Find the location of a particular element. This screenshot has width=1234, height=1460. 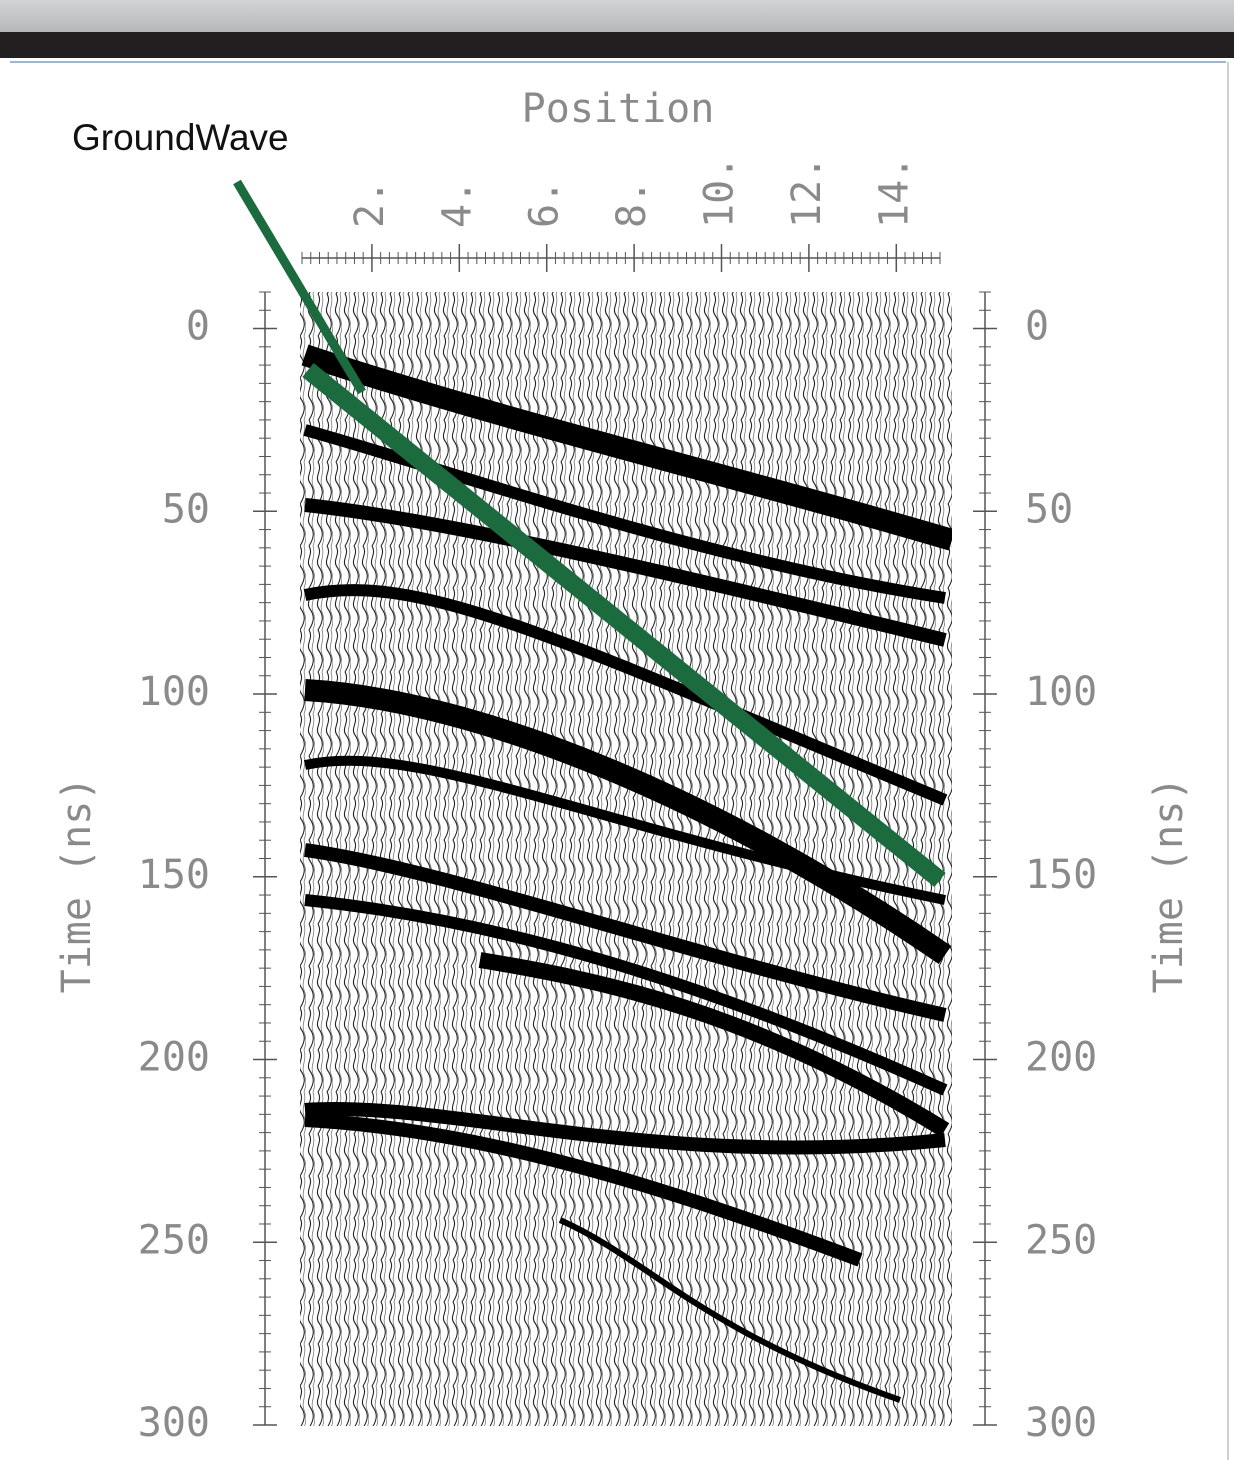

annotation-pointer is located at coordinates (299, 287).